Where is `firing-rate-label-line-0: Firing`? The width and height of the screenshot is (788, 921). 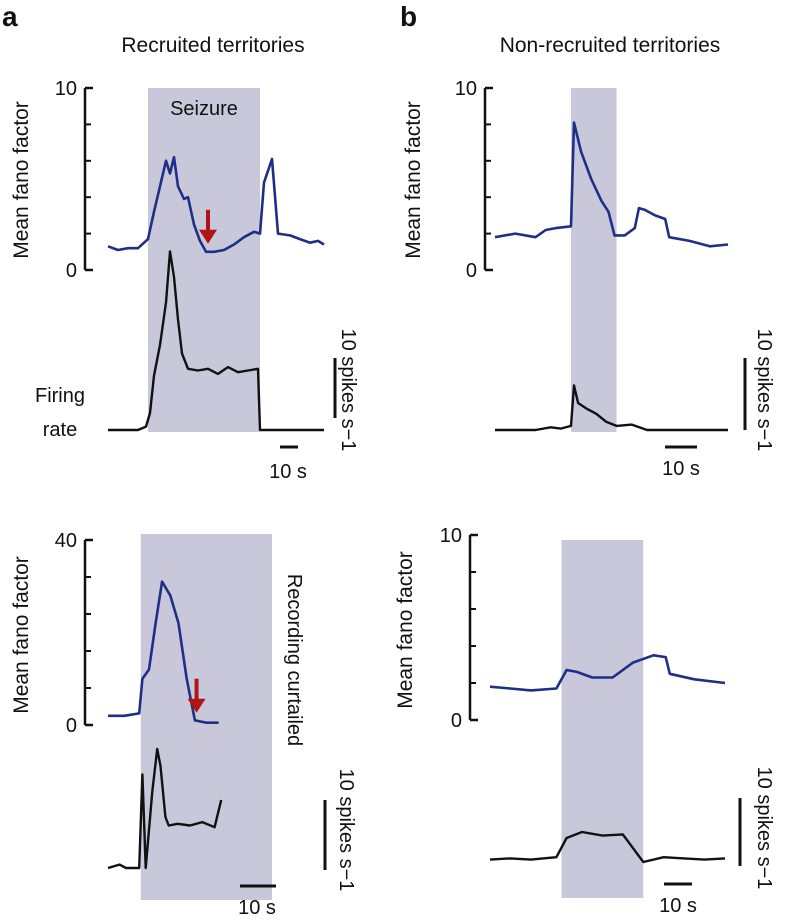
firing-rate-label-line-0: Firing is located at coordinates (60, 396).